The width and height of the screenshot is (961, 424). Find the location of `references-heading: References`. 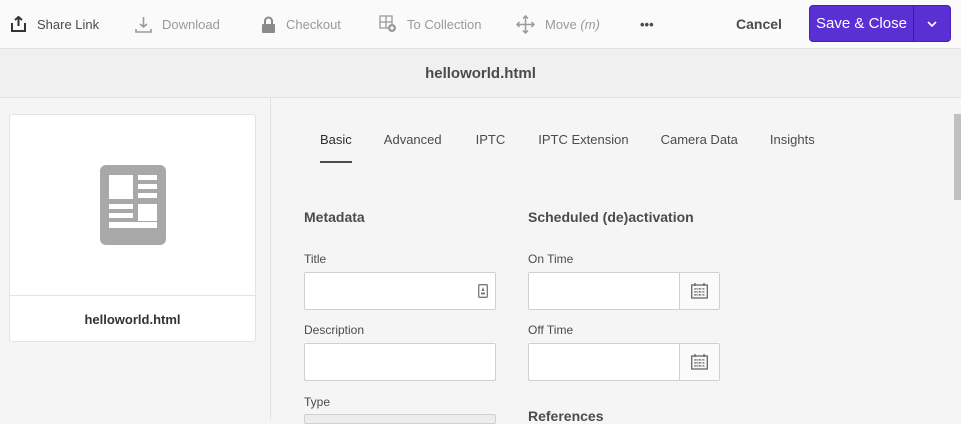

references-heading: References is located at coordinates (566, 416).